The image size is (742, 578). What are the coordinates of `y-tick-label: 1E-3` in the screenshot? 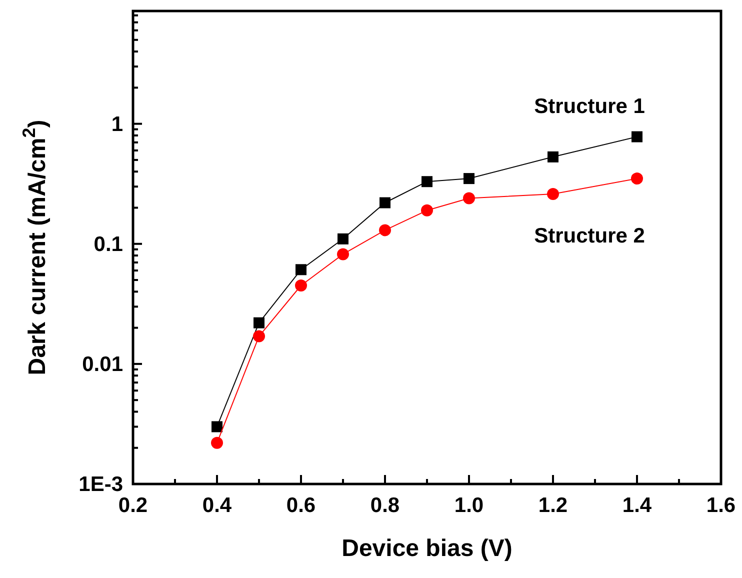 It's located at (100, 484).